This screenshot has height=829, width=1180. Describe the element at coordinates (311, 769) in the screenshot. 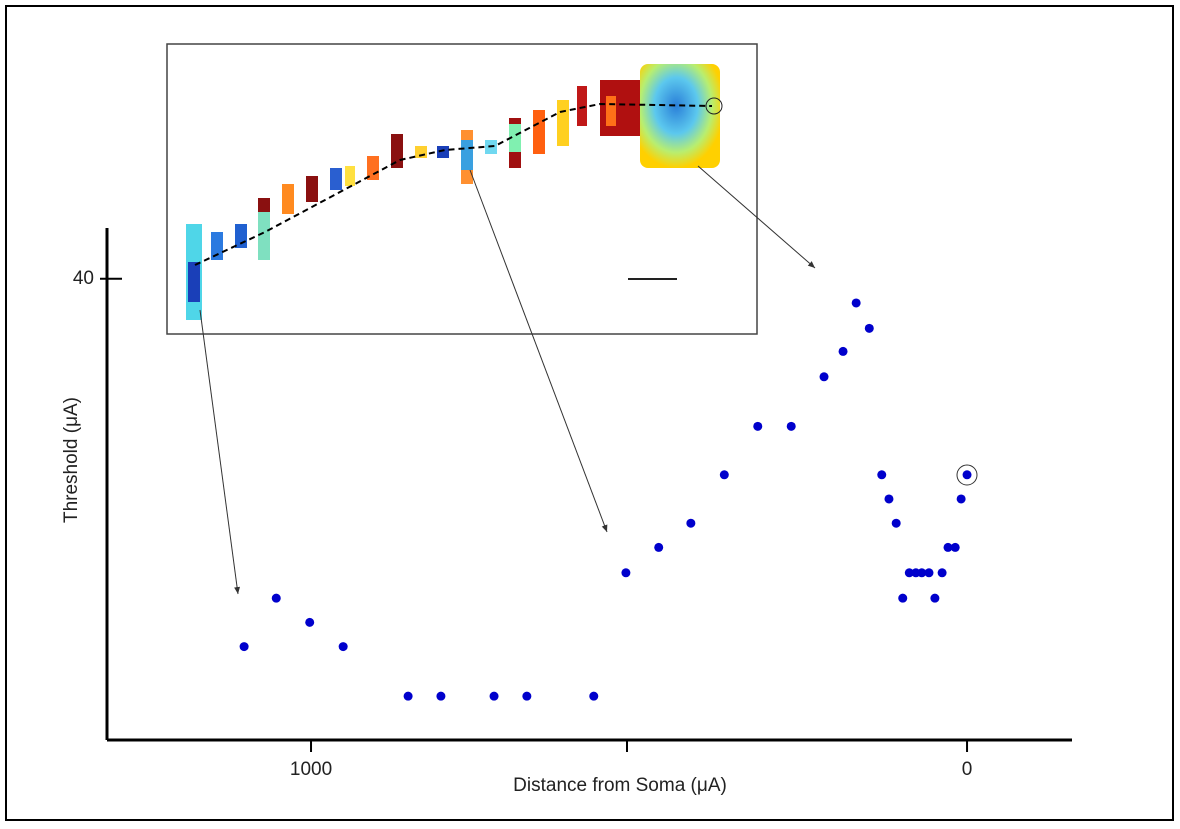

I see `x-tick-label: 1000` at that location.